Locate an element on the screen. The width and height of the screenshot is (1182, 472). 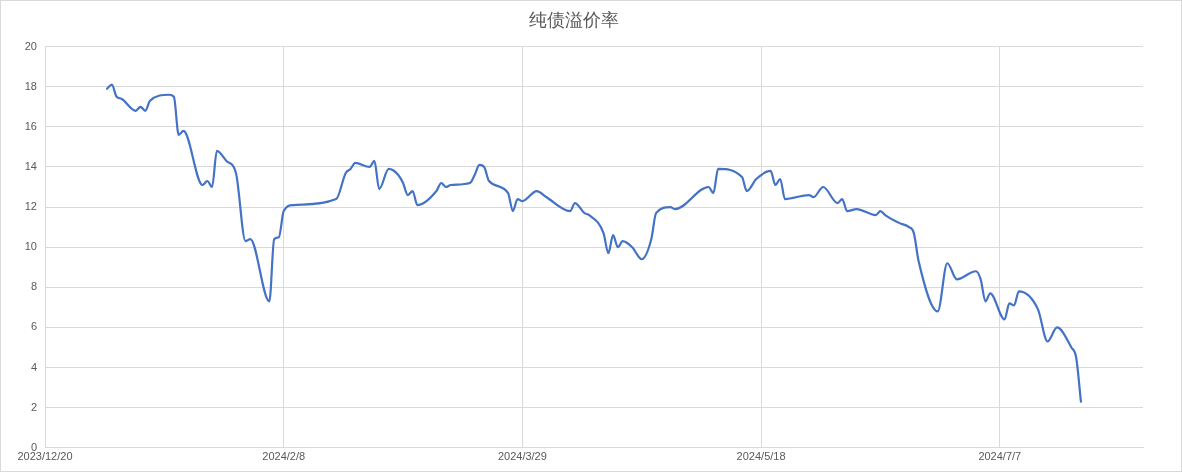
y-tick-label: 10 is located at coordinates (30, 246).